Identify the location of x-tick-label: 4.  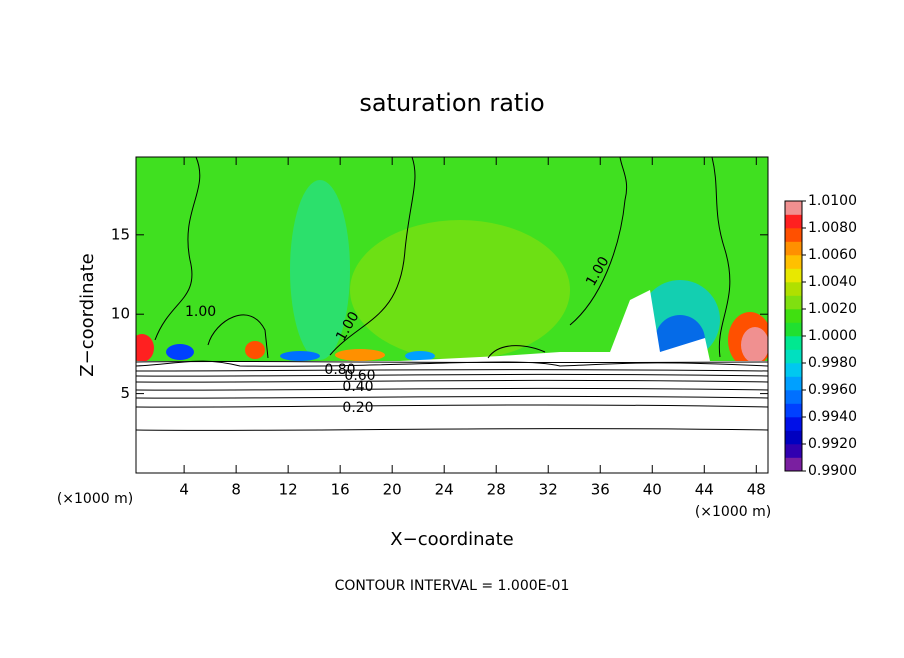
(184, 490).